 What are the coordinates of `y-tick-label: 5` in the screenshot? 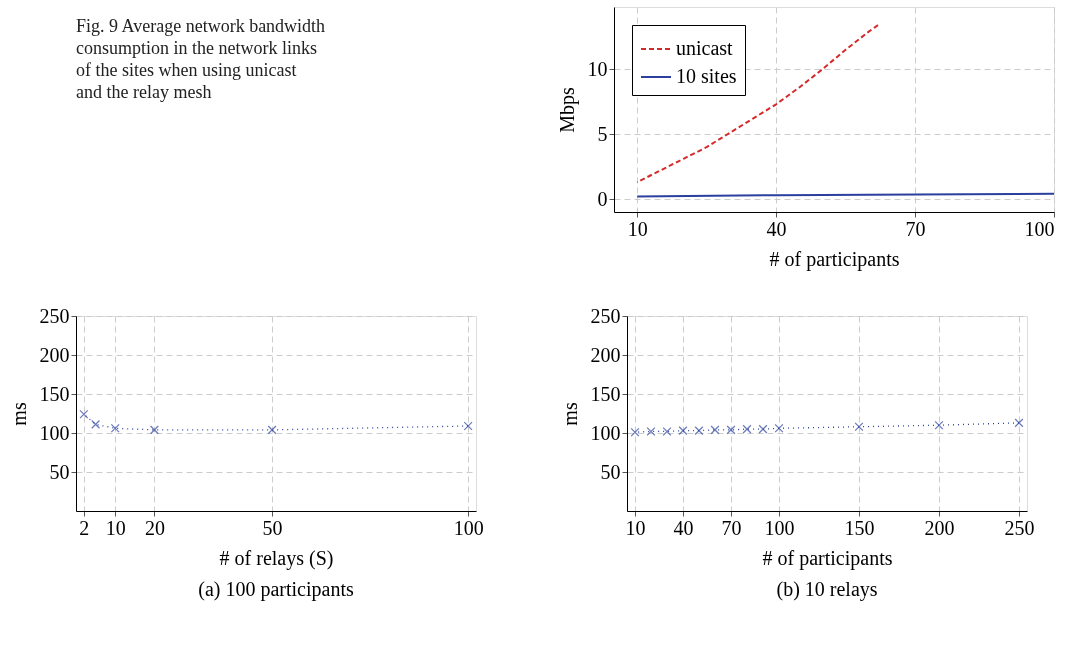 It's located at (602, 133).